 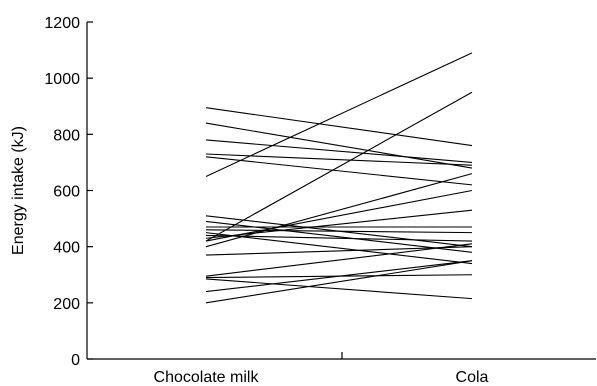 I want to click on y-tick-label-5: 1000, so click(x=62, y=79).